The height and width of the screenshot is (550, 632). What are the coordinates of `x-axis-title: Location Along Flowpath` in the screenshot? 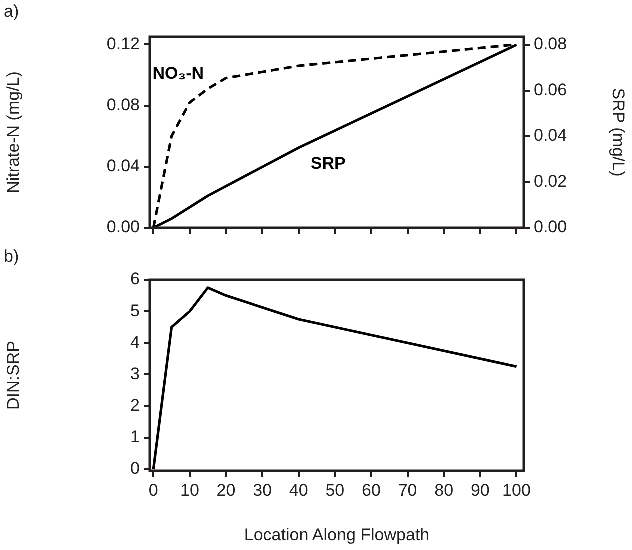 It's located at (337, 534).